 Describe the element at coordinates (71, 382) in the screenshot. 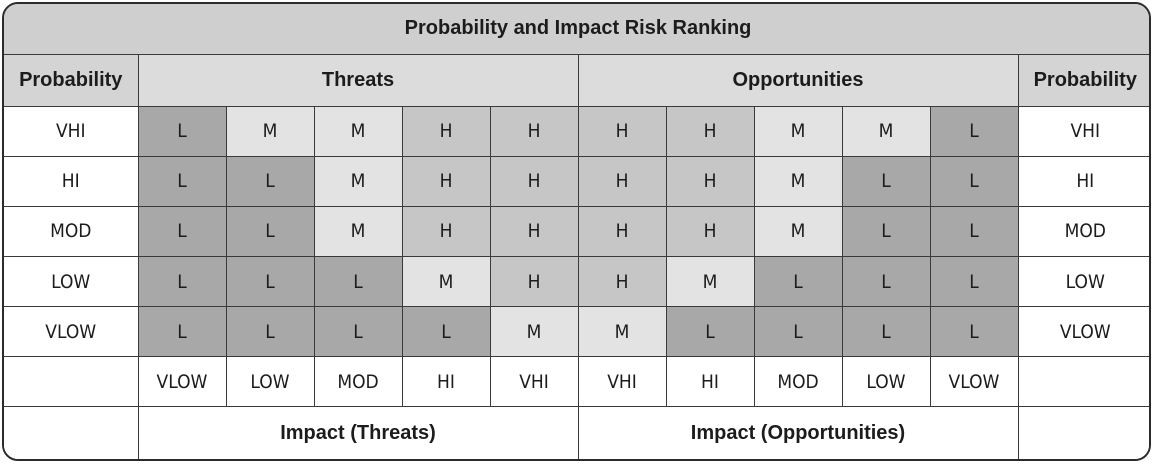

I see `empty-corner-left` at that location.